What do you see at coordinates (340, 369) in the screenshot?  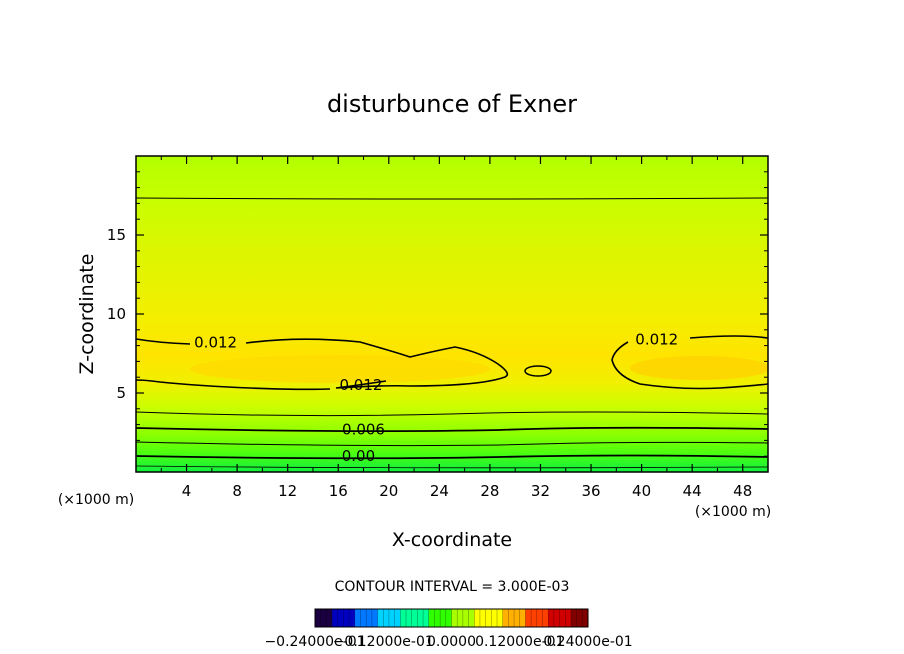 I see `max-region-left` at bounding box center [340, 369].